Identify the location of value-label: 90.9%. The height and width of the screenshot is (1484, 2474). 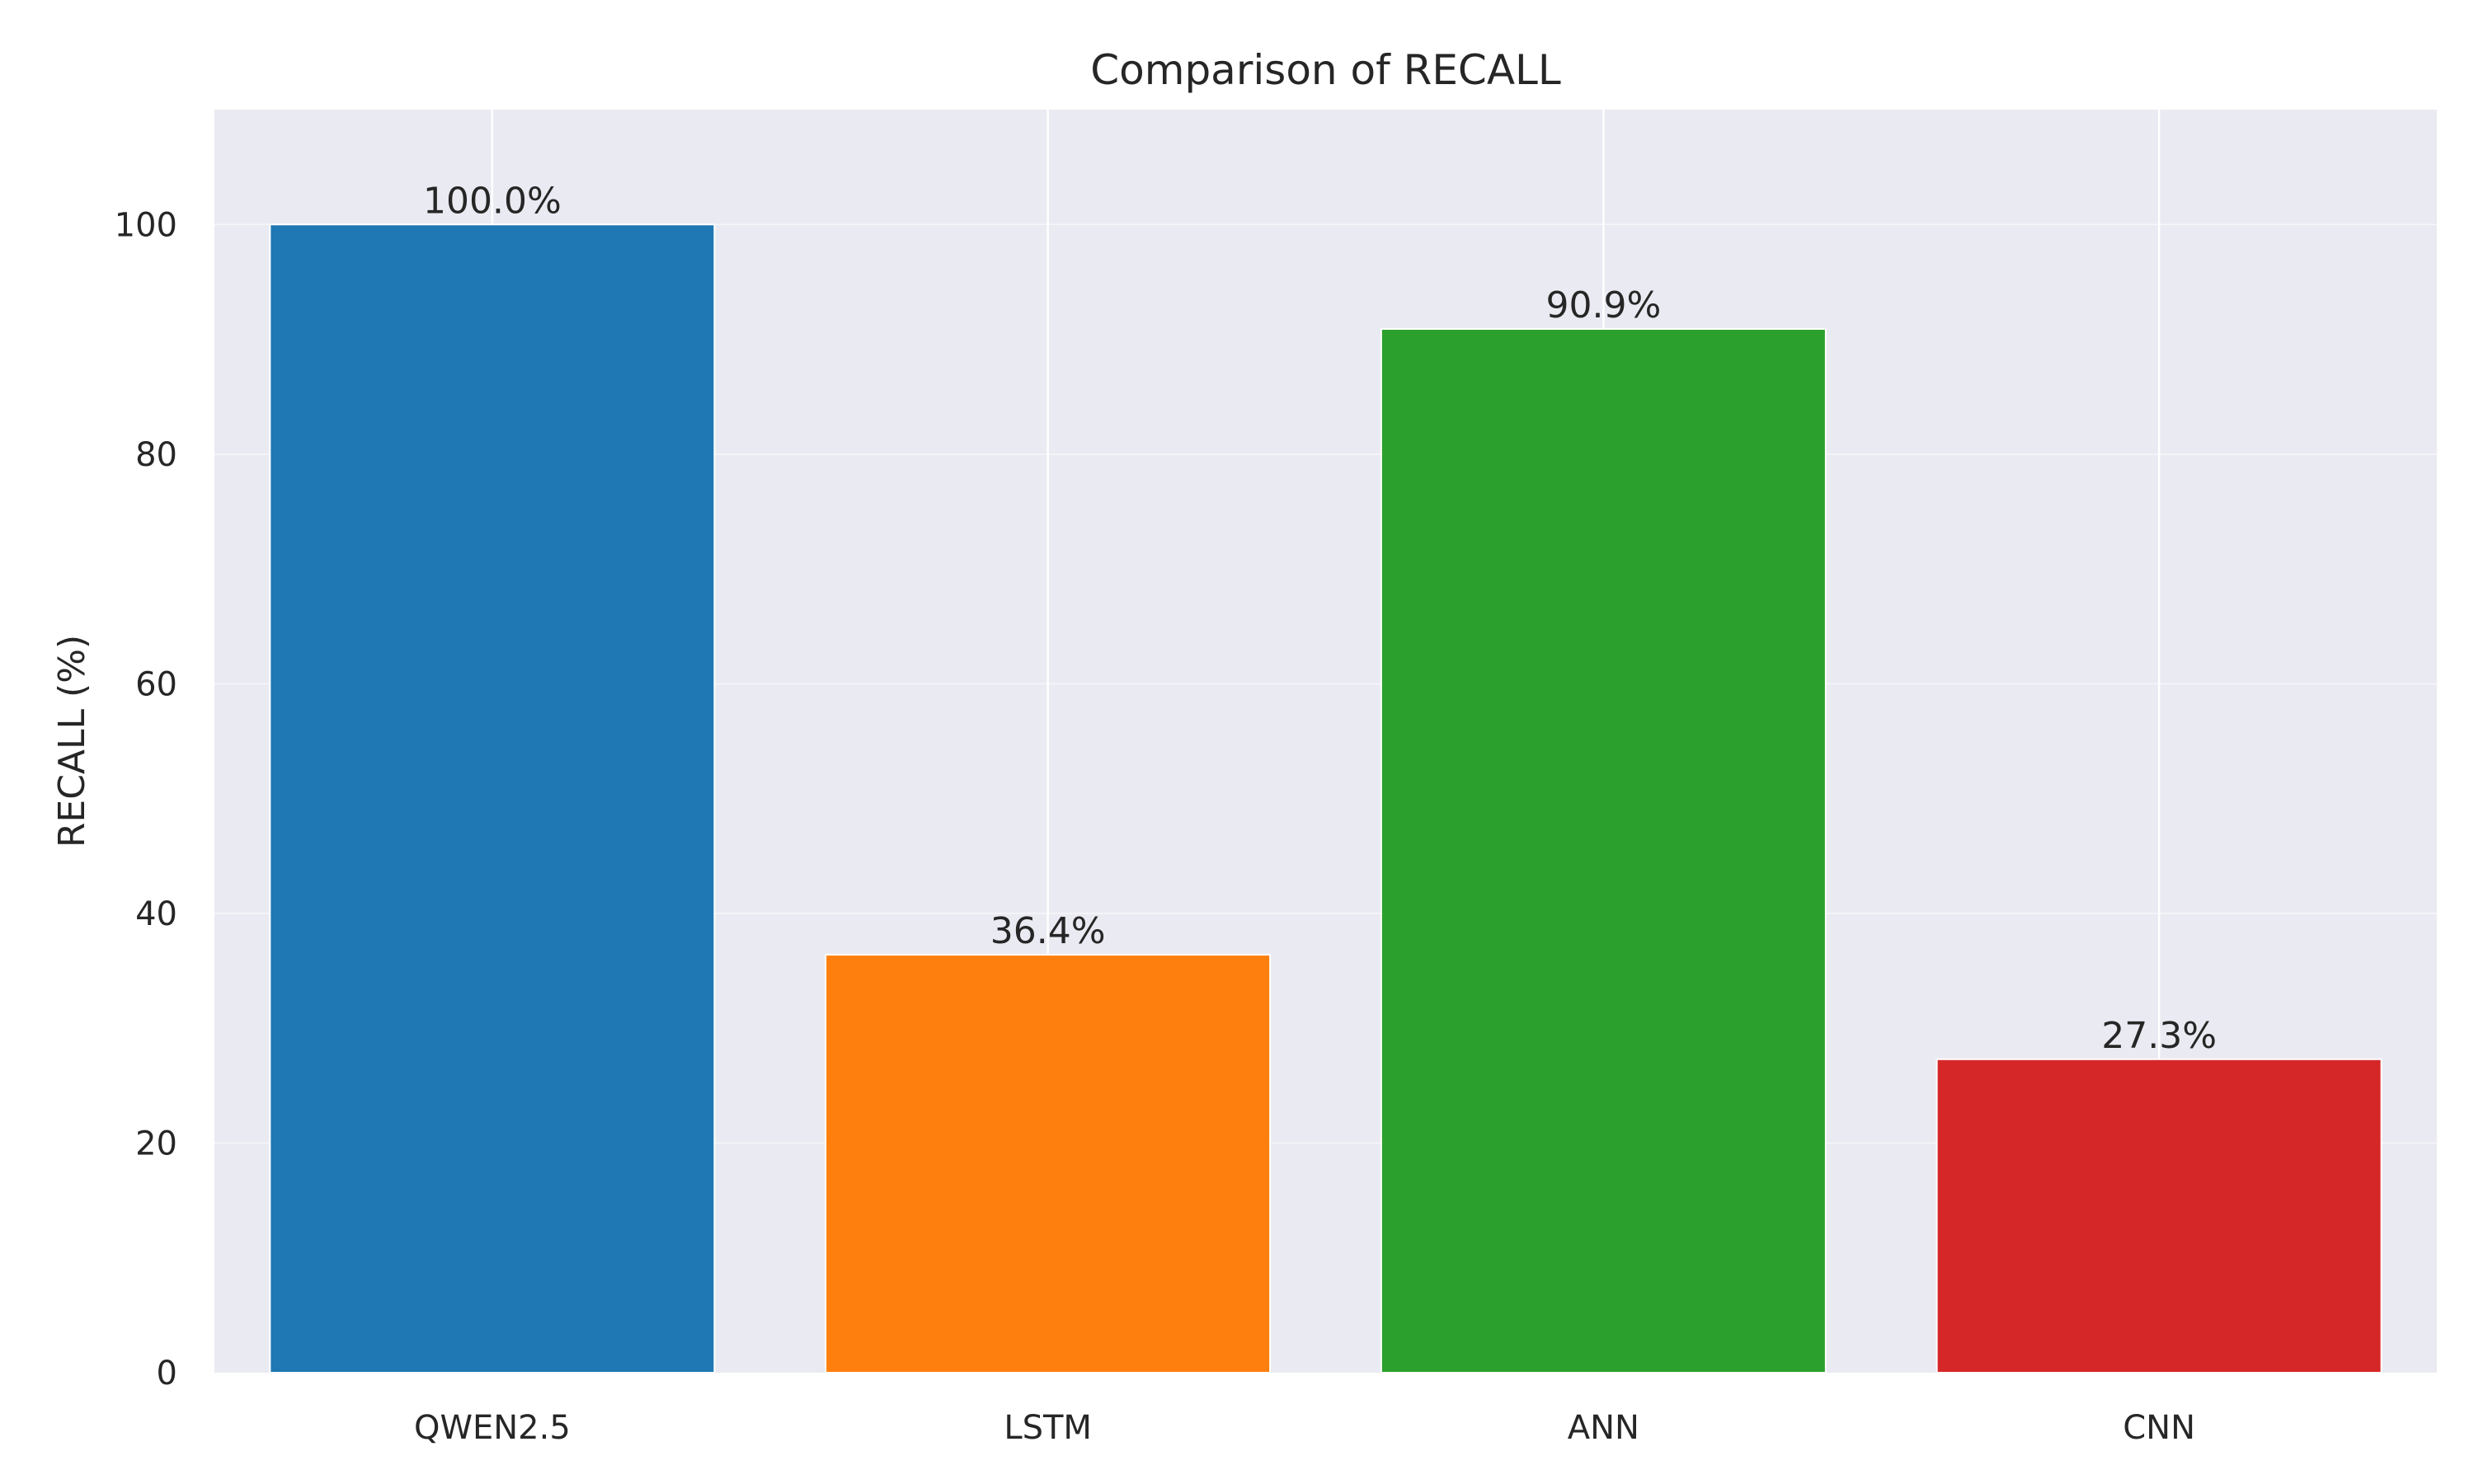
(1603, 305).